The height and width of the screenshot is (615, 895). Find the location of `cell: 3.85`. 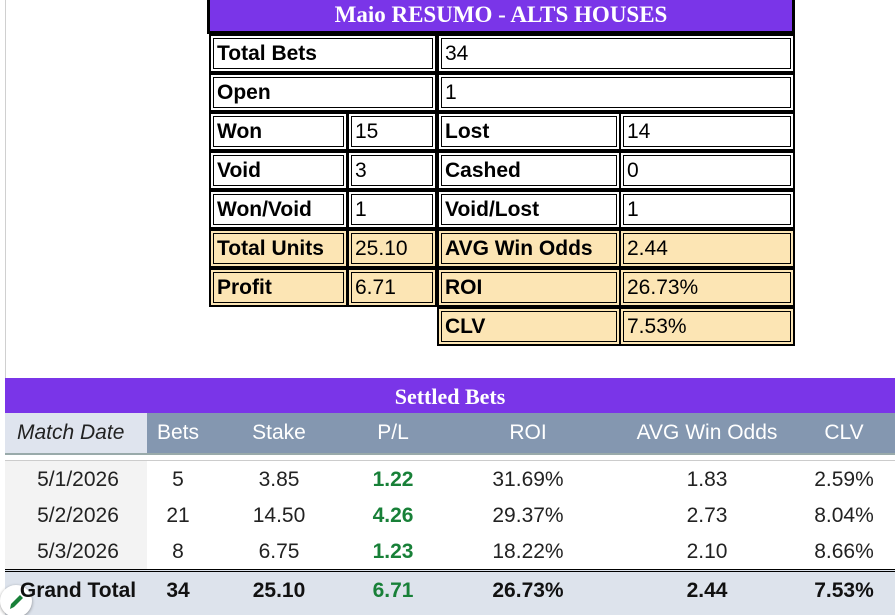

cell: 3.85 is located at coordinates (279, 479).